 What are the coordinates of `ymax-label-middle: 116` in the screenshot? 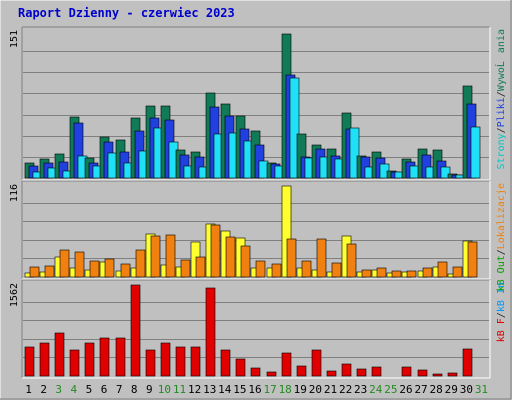 It's located at (14, 193).